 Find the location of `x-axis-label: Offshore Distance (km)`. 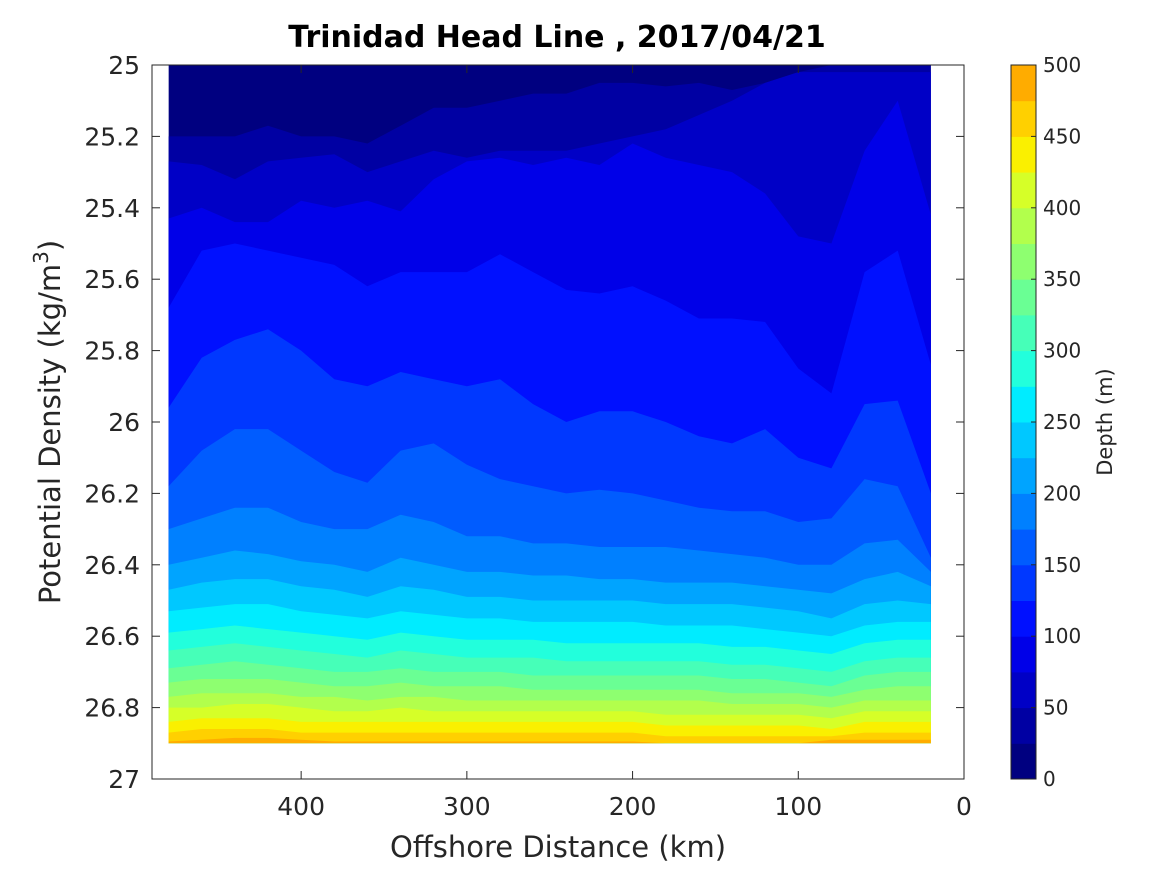

x-axis-label: Offshore Distance (km) is located at coordinates (558, 847).